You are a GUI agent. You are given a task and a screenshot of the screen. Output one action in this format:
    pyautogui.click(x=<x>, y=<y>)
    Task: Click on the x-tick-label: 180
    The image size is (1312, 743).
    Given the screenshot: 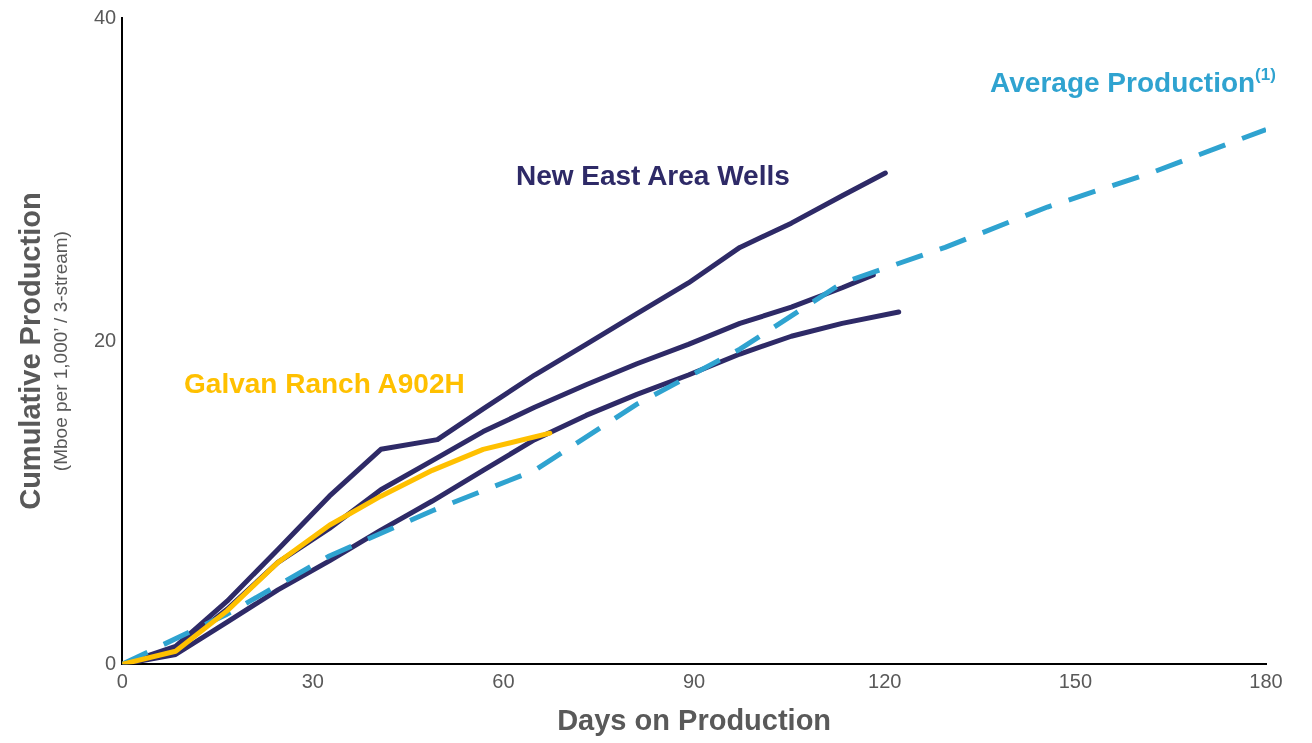 What is the action you would take?
    pyautogui.click(x=1266, y=680)
    